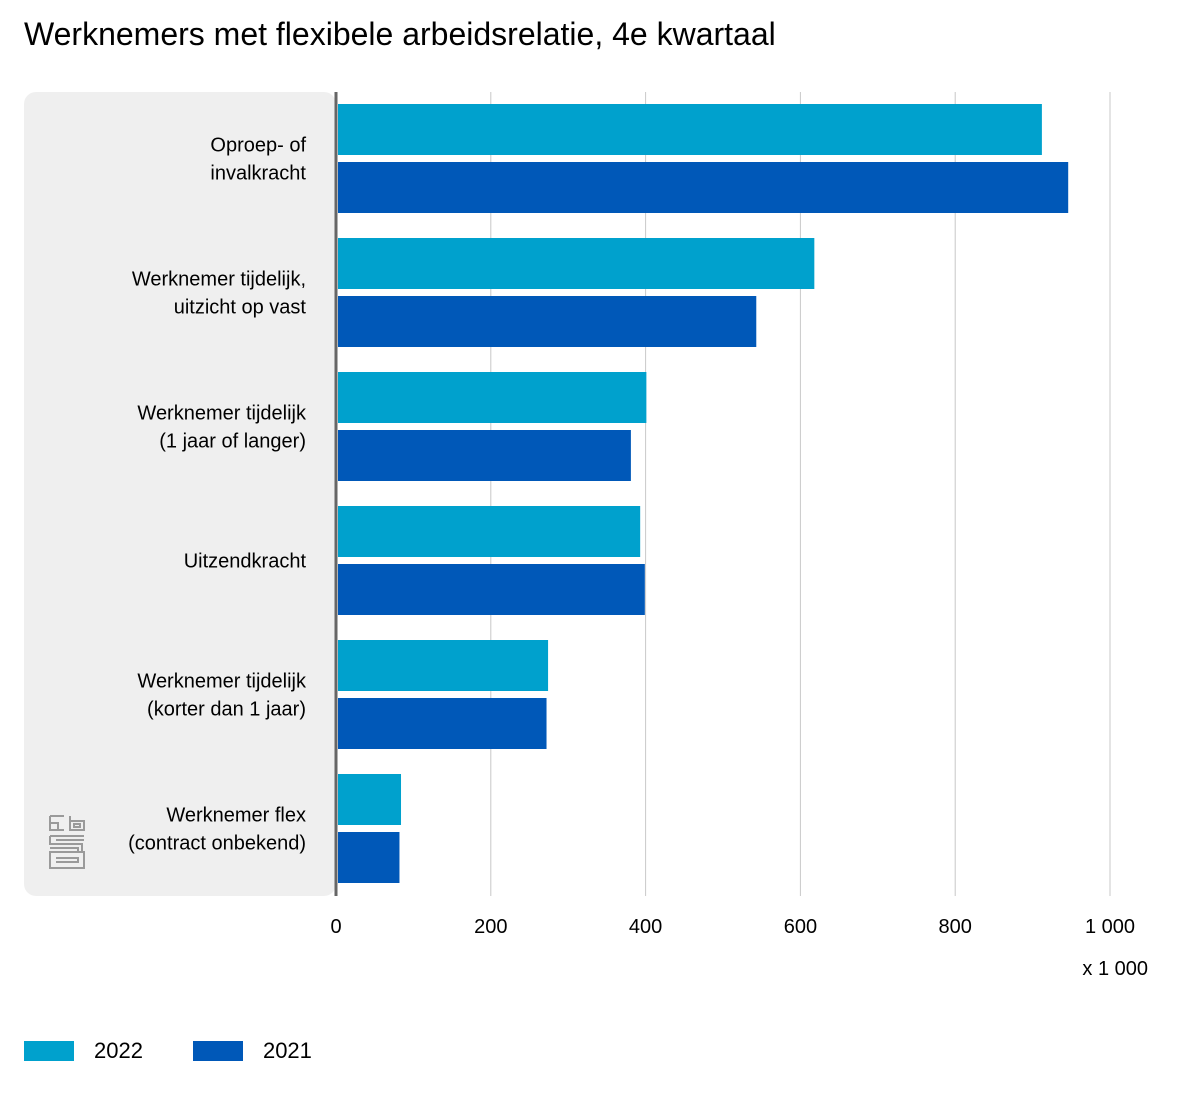  I want to click on category-label: uitzicht op vast, so click(240, 308).